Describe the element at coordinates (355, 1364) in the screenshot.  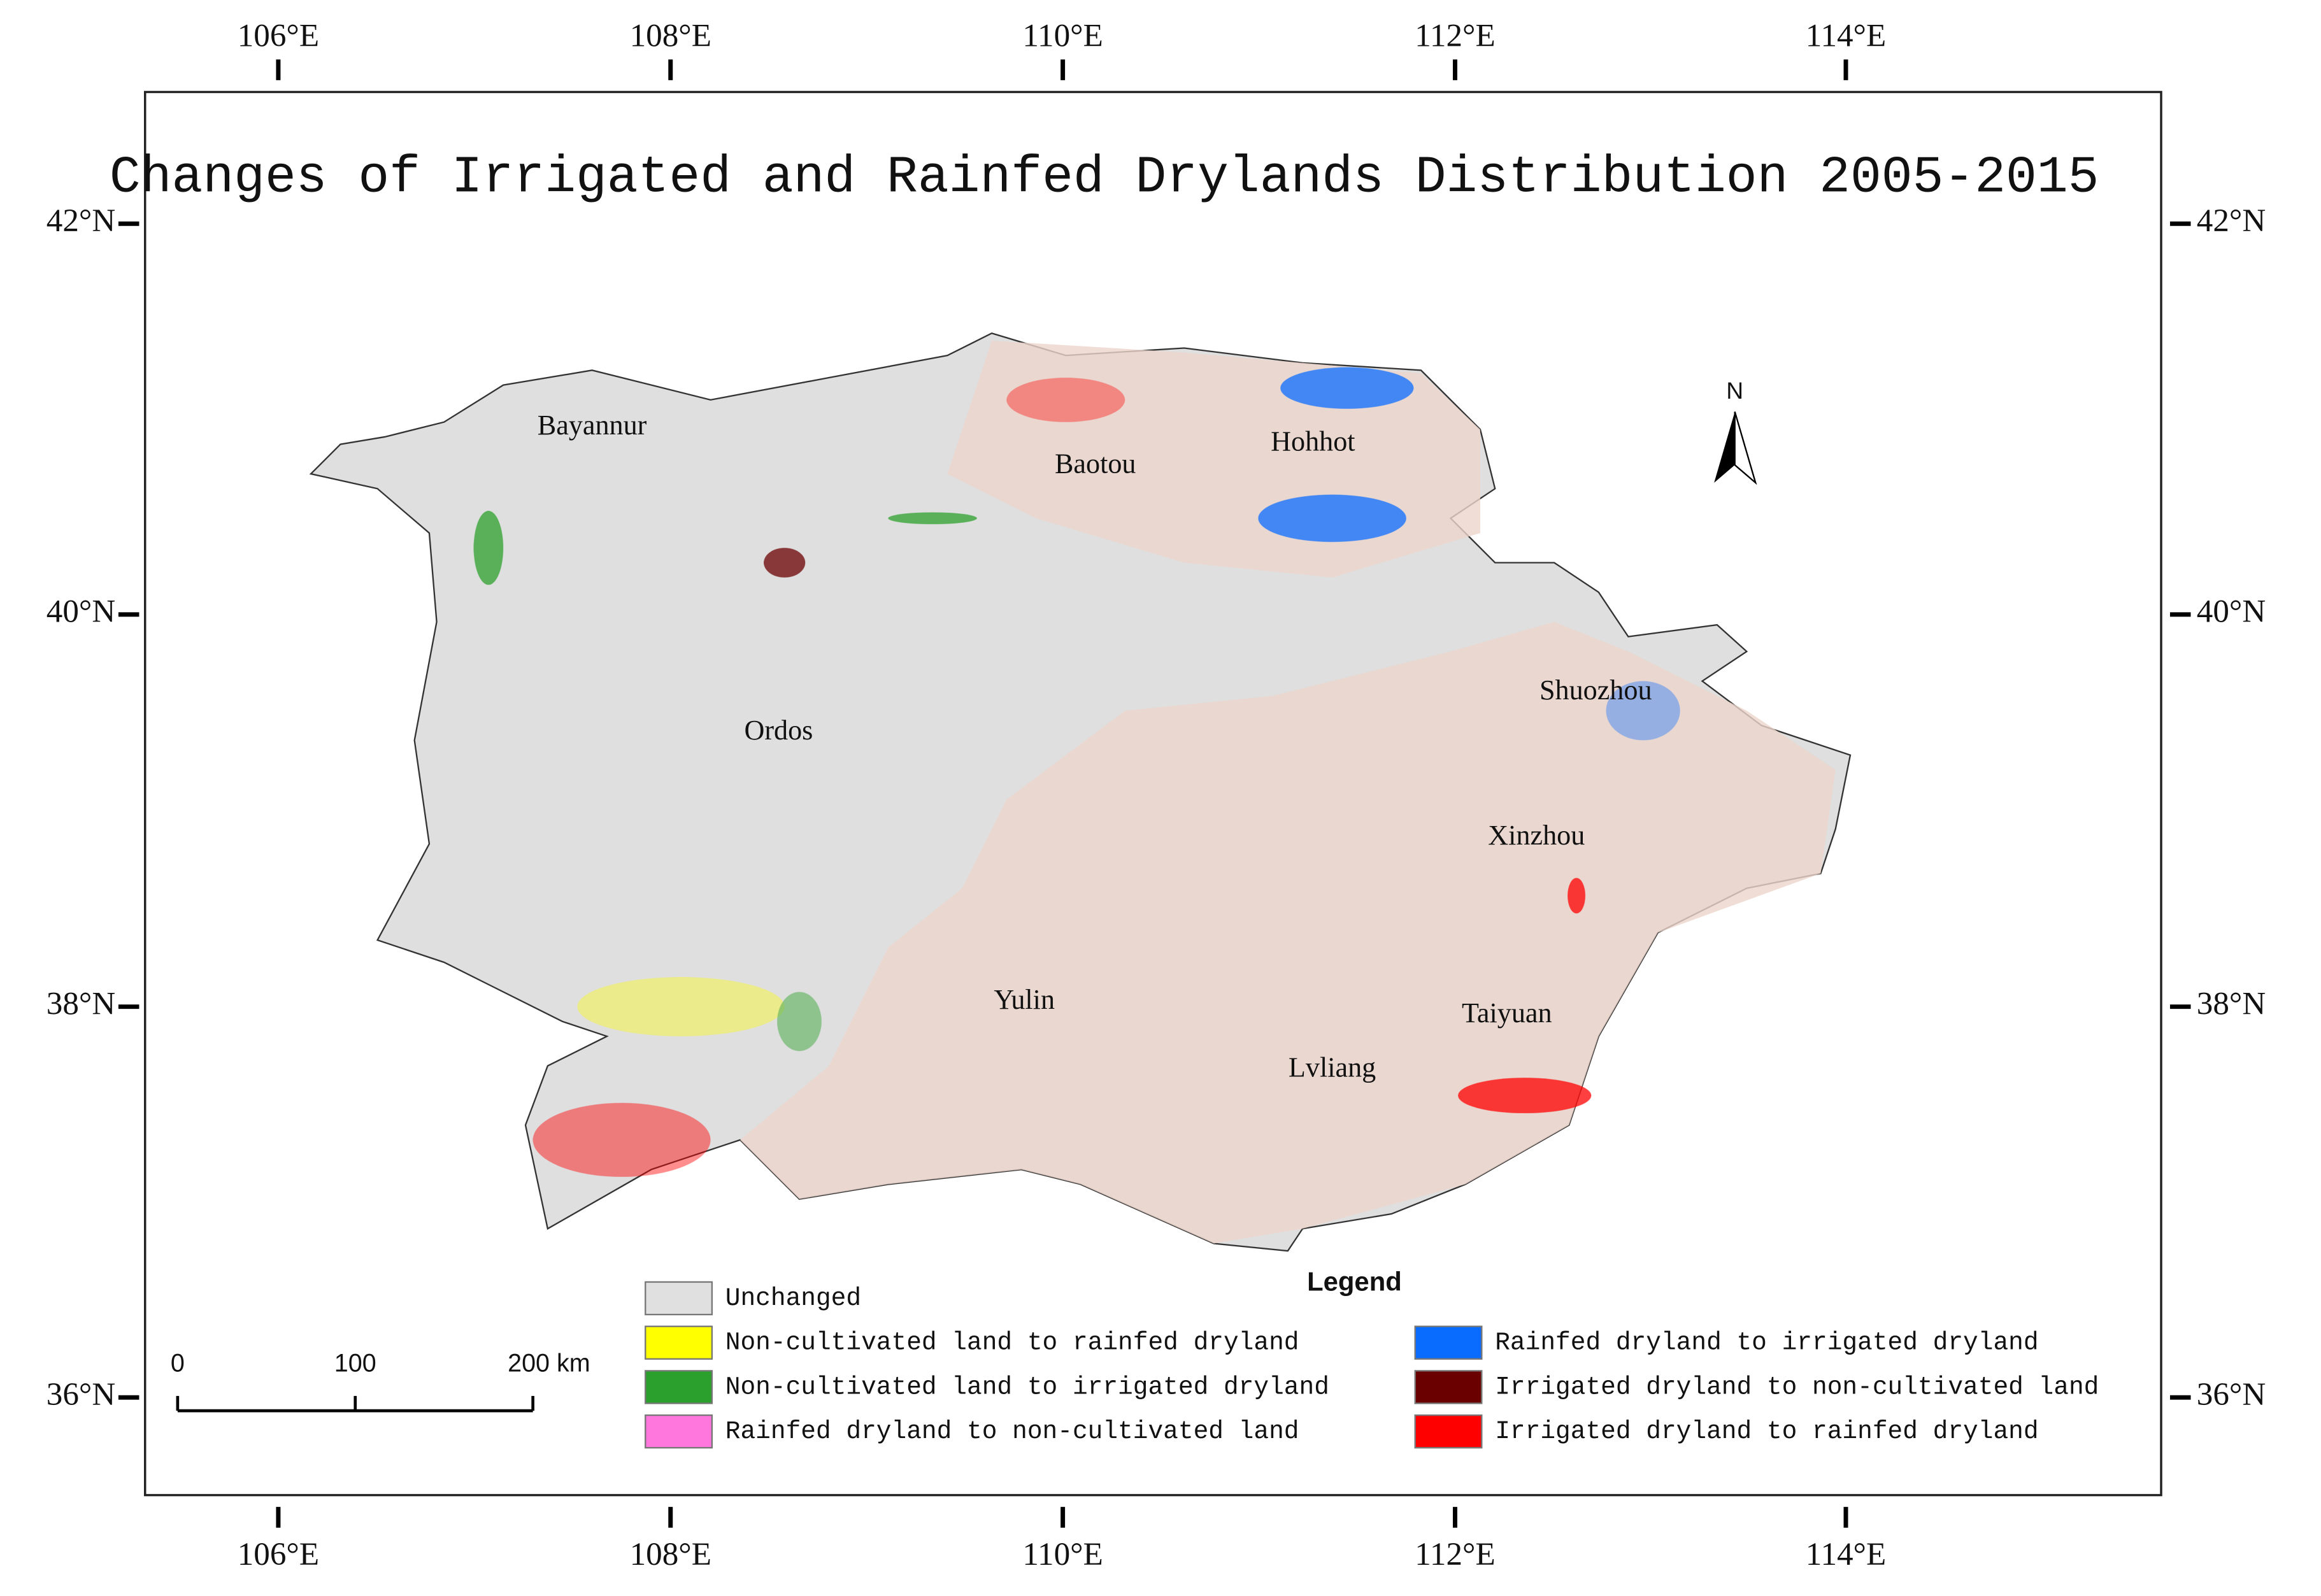
I see `scale-label: 100` at that location.